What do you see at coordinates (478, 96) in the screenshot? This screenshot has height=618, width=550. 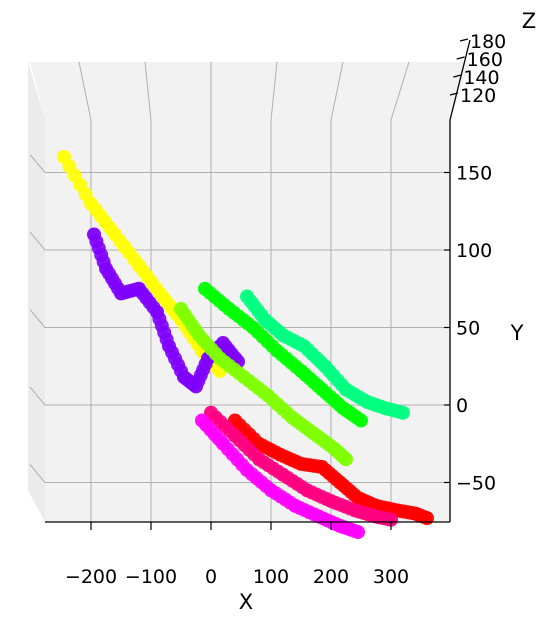 I see `z-tick-label: 120` at bounding box center [478, 96].